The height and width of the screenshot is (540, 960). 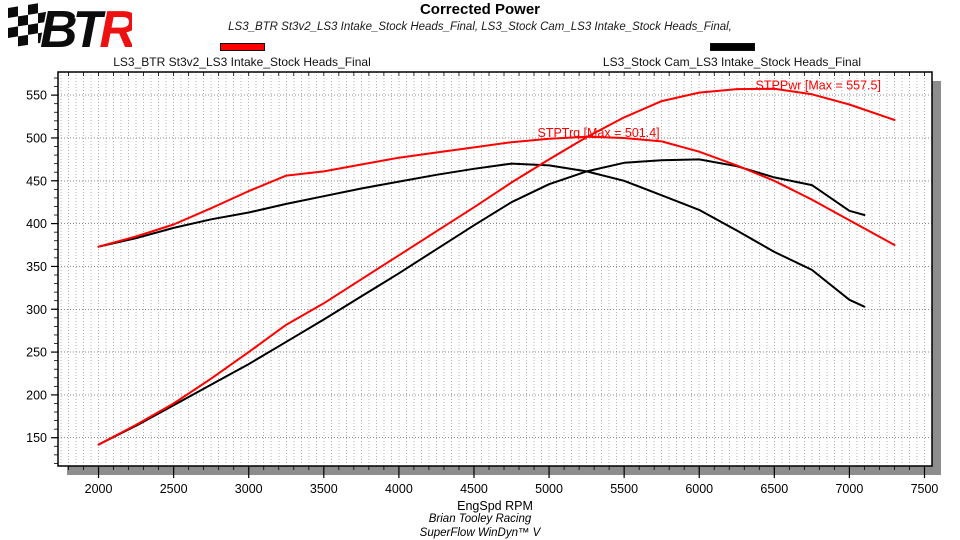 What do you see at coordinates (36, 395) in the screenshot?
I see `y-tick-label: 200` at bounding box center [36, 395].